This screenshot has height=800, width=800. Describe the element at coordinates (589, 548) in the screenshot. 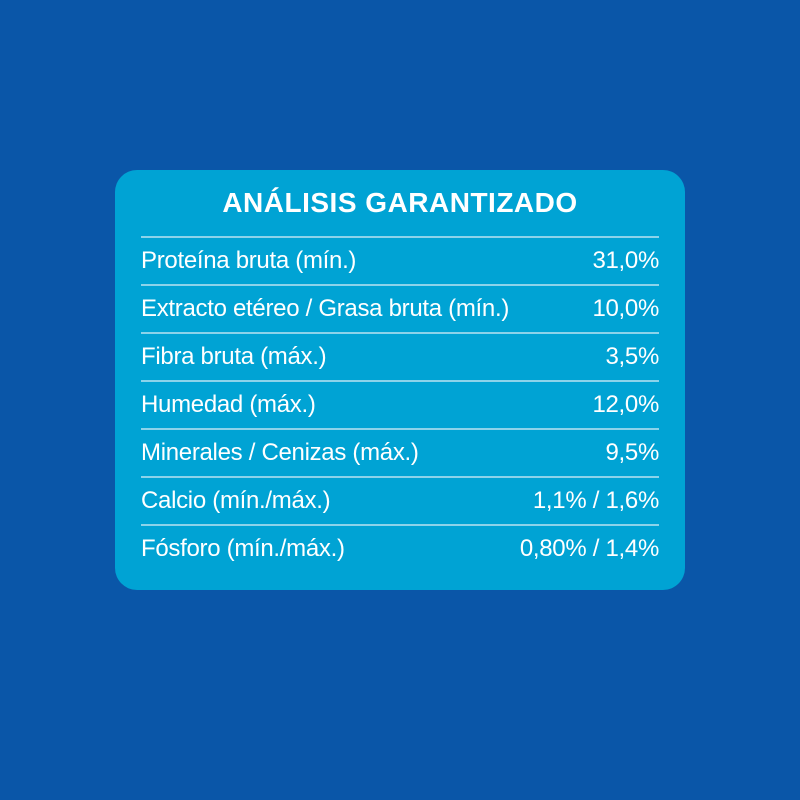

I see `nutrient-value: 0,80% / 1,4%` at that location.